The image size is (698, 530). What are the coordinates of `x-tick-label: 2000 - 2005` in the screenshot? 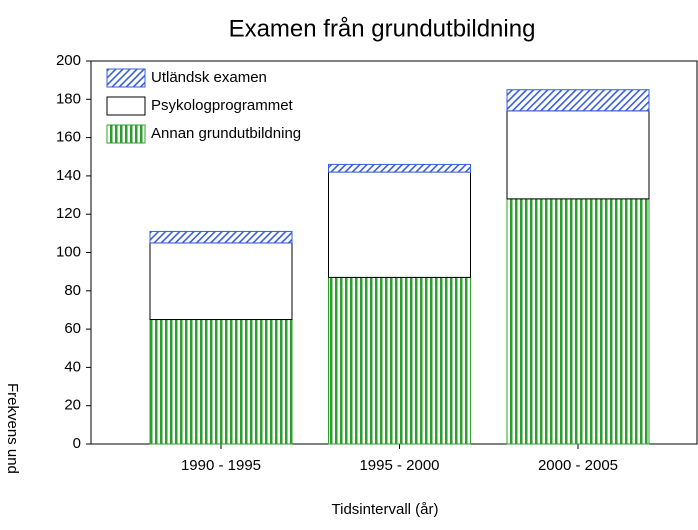 It's located at (578, 465).